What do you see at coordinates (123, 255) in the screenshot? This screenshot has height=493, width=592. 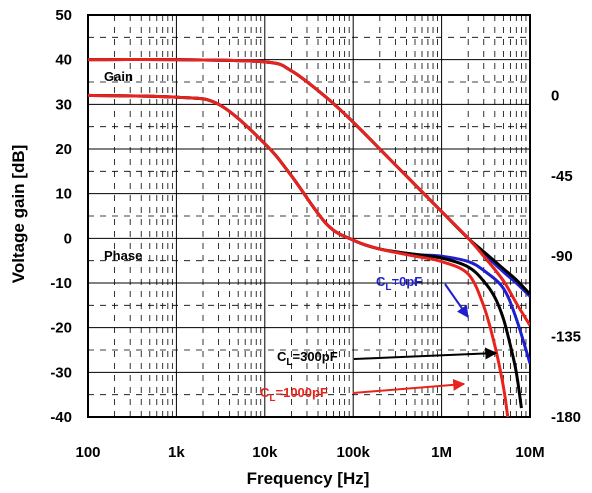 I see `phase-label: Phase` at bounding box center [123, 255].